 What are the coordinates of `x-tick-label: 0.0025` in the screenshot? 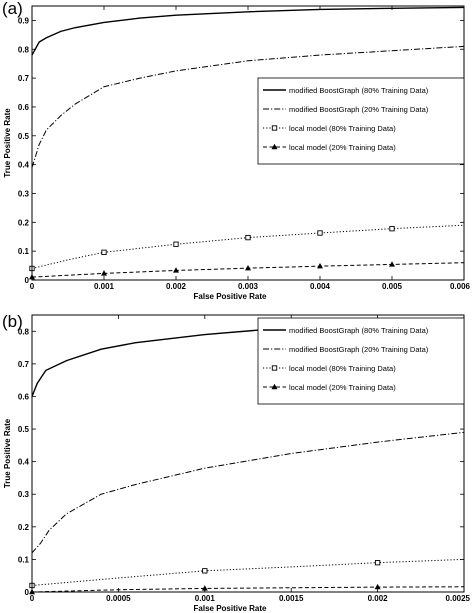 It's located at (458, 598).